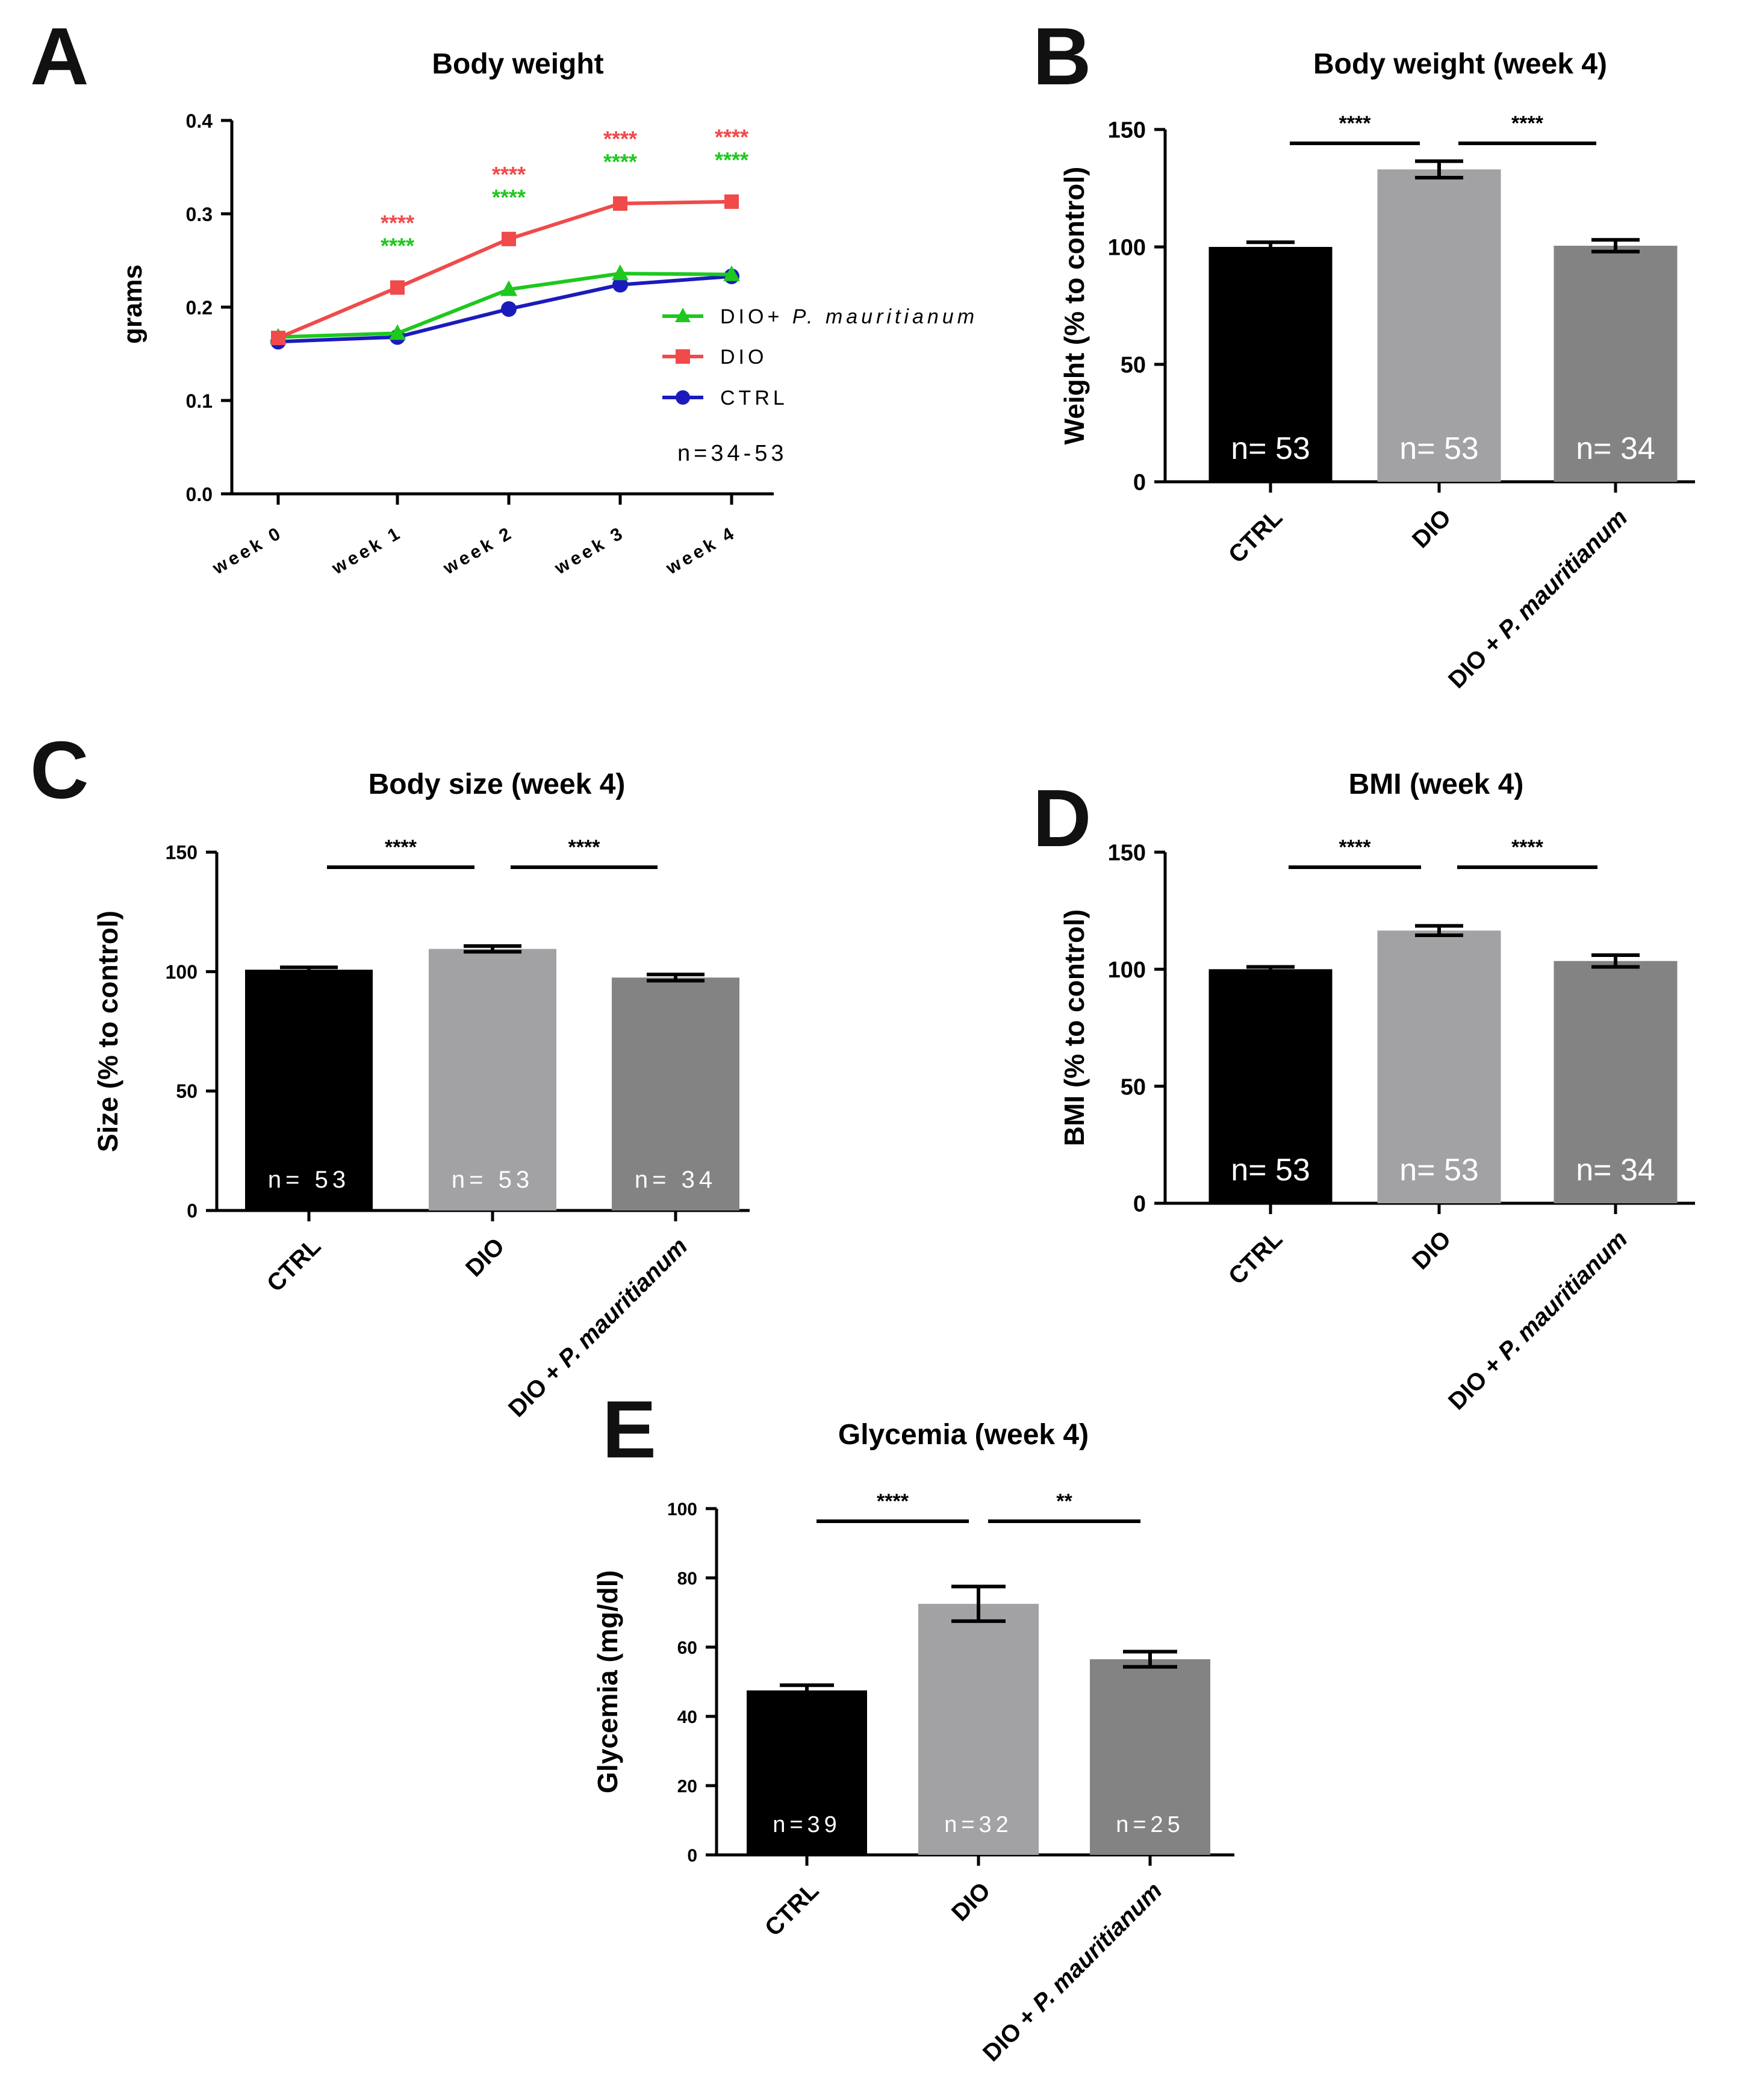 Image resolution: width=1745 pixels, height=2100 pixels. Describe the element at coordinates (107, 1031) in the screenshot. I see `y-axis-label: Size (% to control)` at that location.